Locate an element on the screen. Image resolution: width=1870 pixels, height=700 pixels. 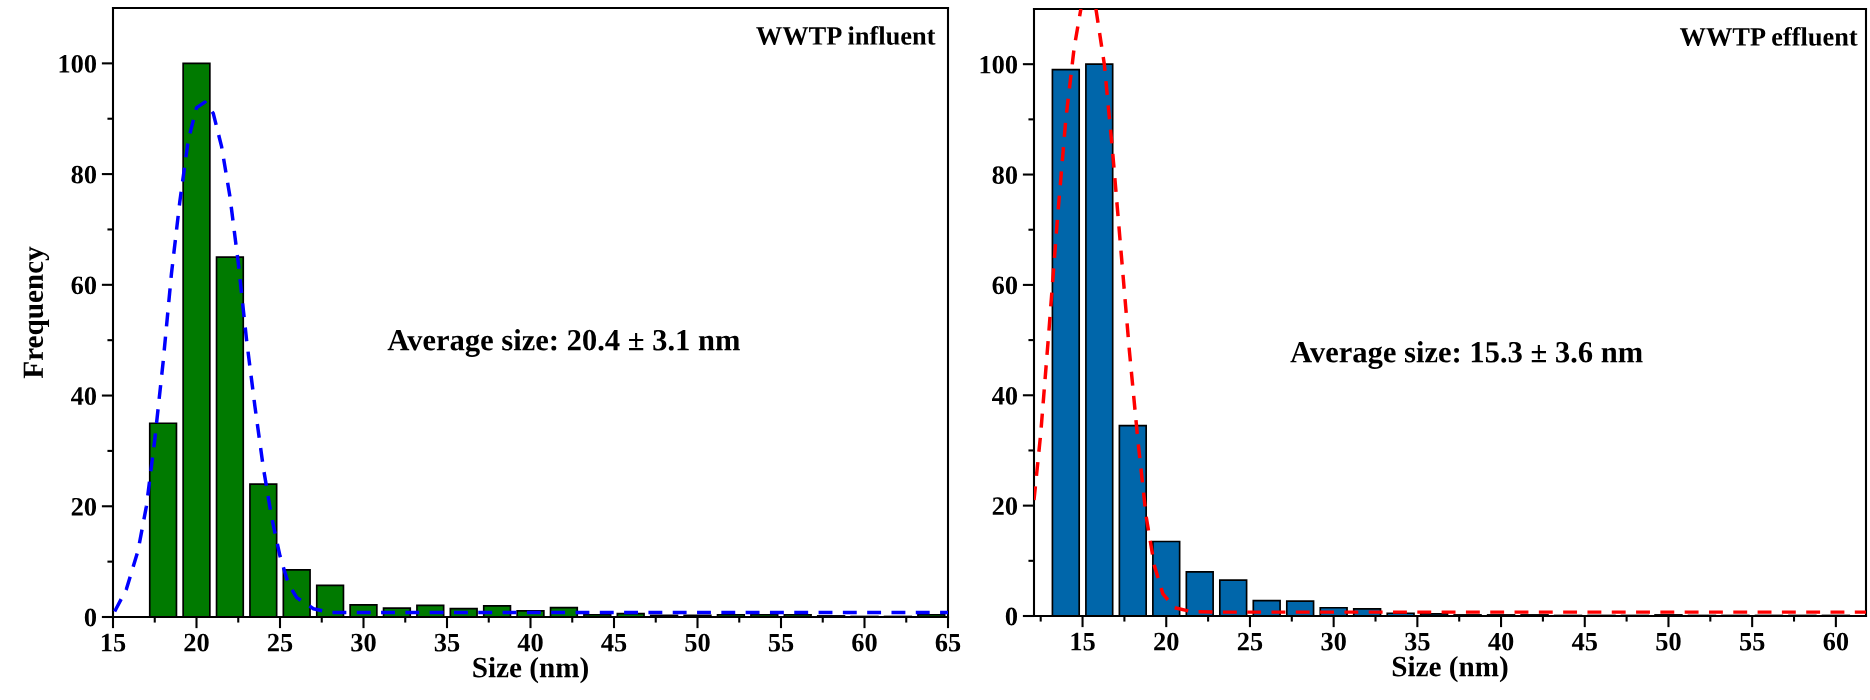
y-axis-title: Frequency is located at coordinates (36, 312).